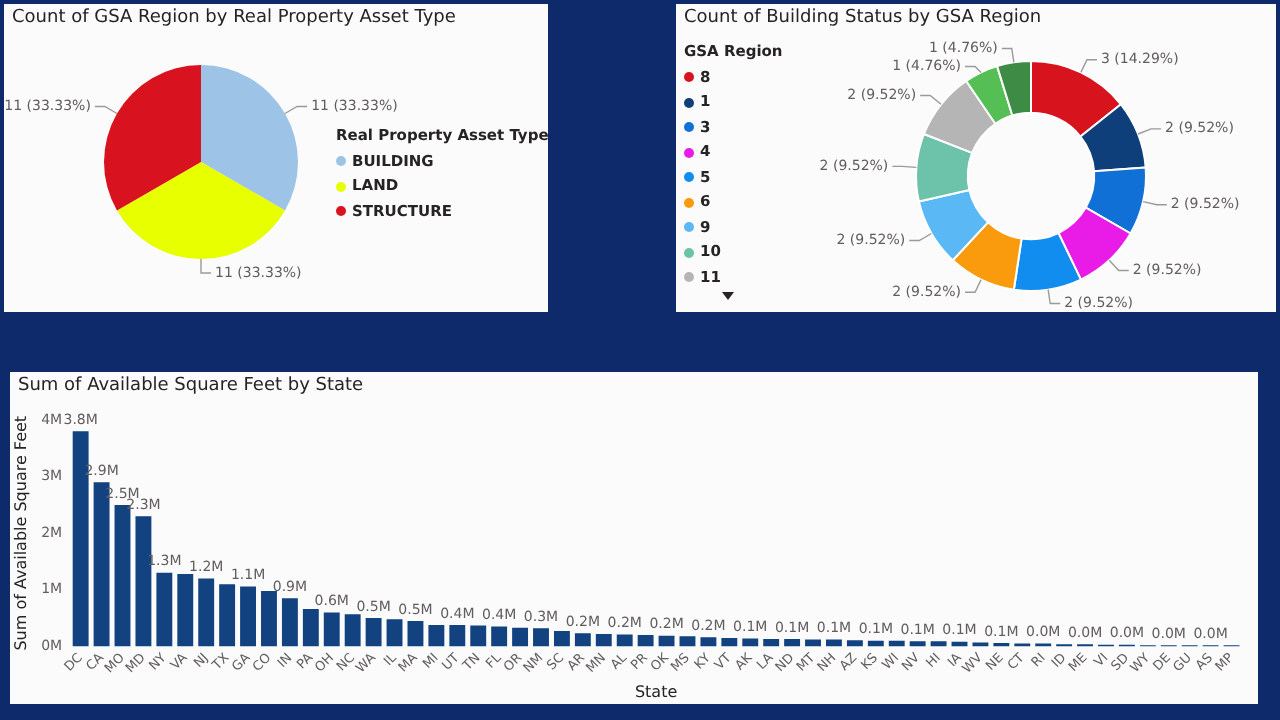  Describe the element at coordinates (234, 18) in the screenshot. I see `chart-title: Count of GSA Region by Real Property Asset Type` at that location.